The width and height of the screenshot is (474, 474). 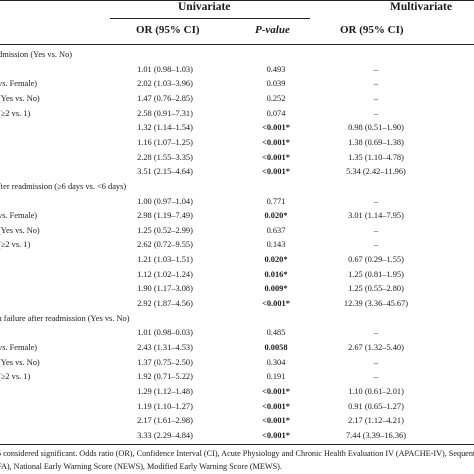 What do you see at coordinates (237, 69) in the screenshot?
I see `table-row: 1.01 (0.98–1.03) 0.493 –` at bounding box center [237, 69].